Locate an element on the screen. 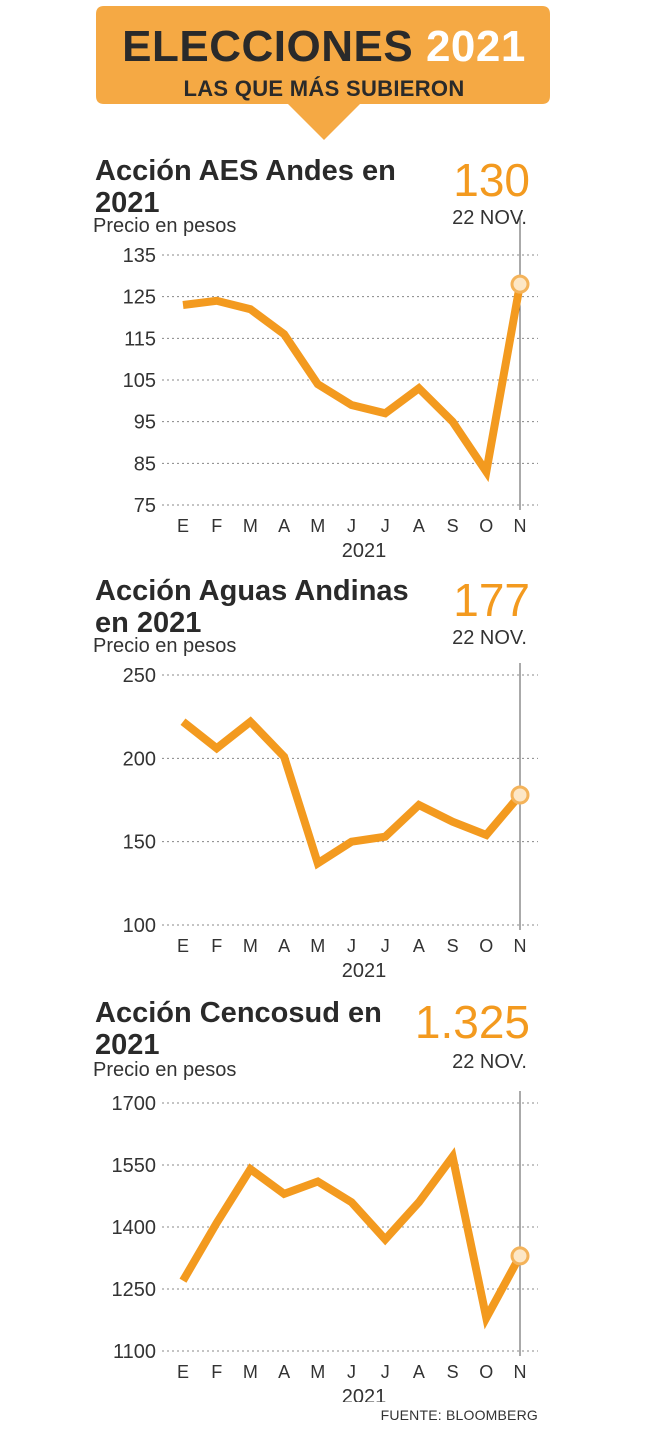  y-tick-label: 105 is located at coordinates (139, 381).